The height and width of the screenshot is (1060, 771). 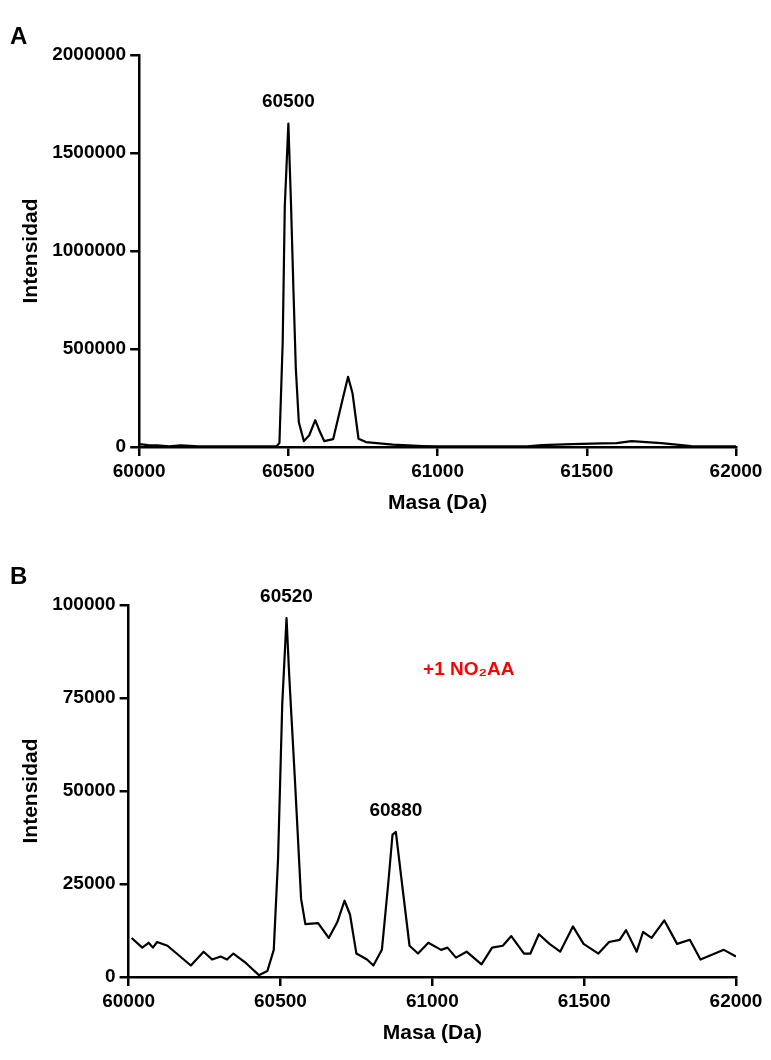 I want to click on chart-title: B, so click(x=19, y=575).